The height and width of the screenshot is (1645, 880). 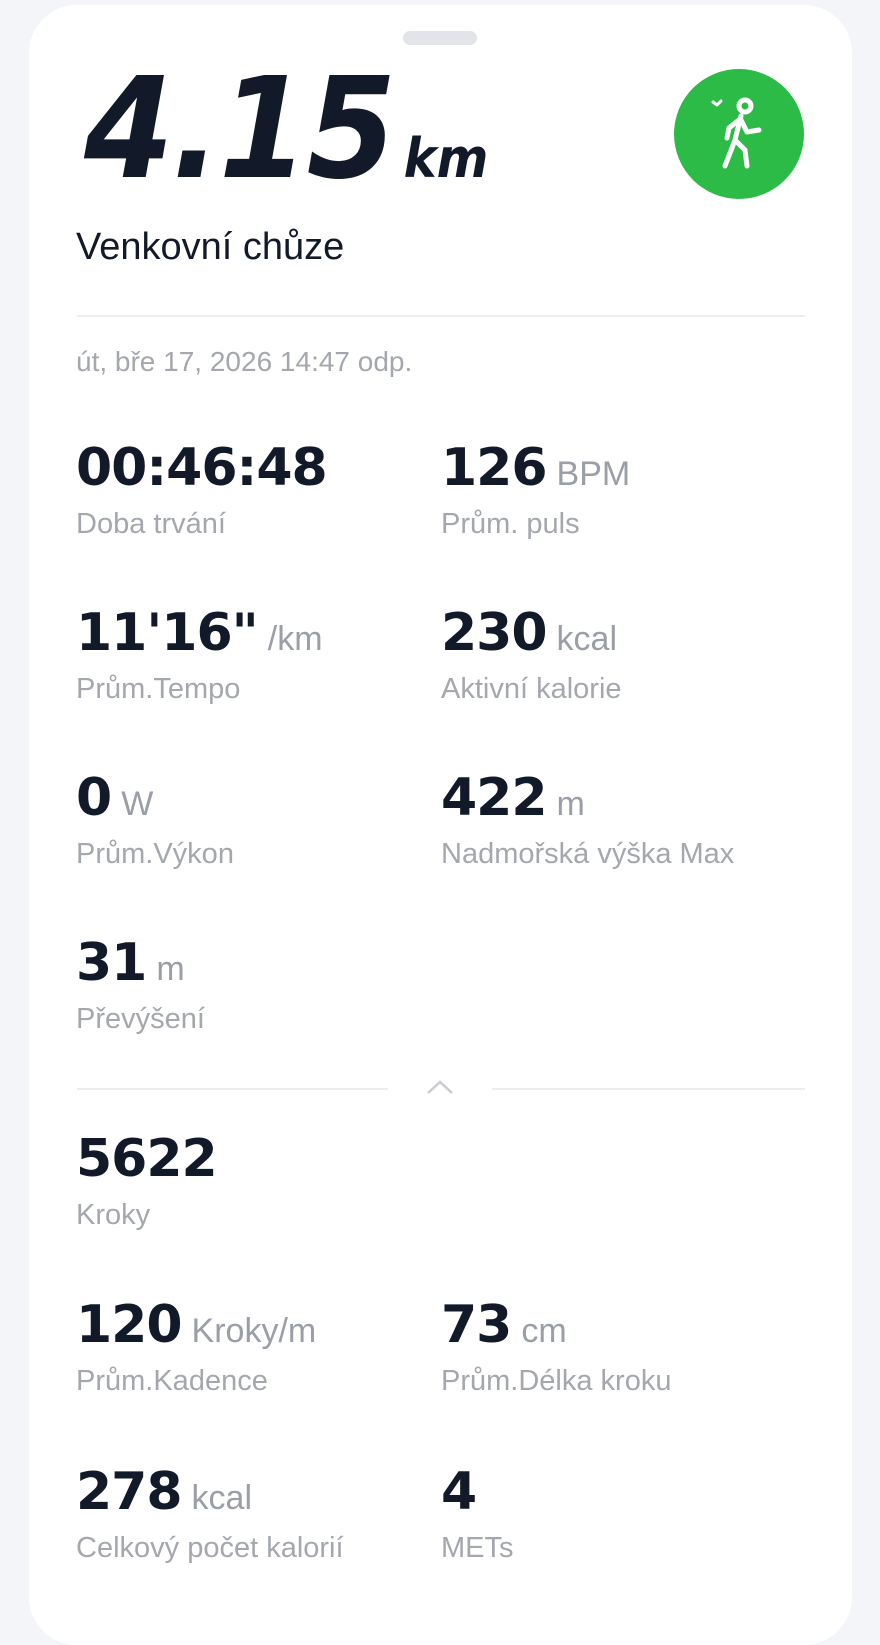 I want to click on stat-duration: 00:46:48 Doba trvání, so click(x=206, y=489).